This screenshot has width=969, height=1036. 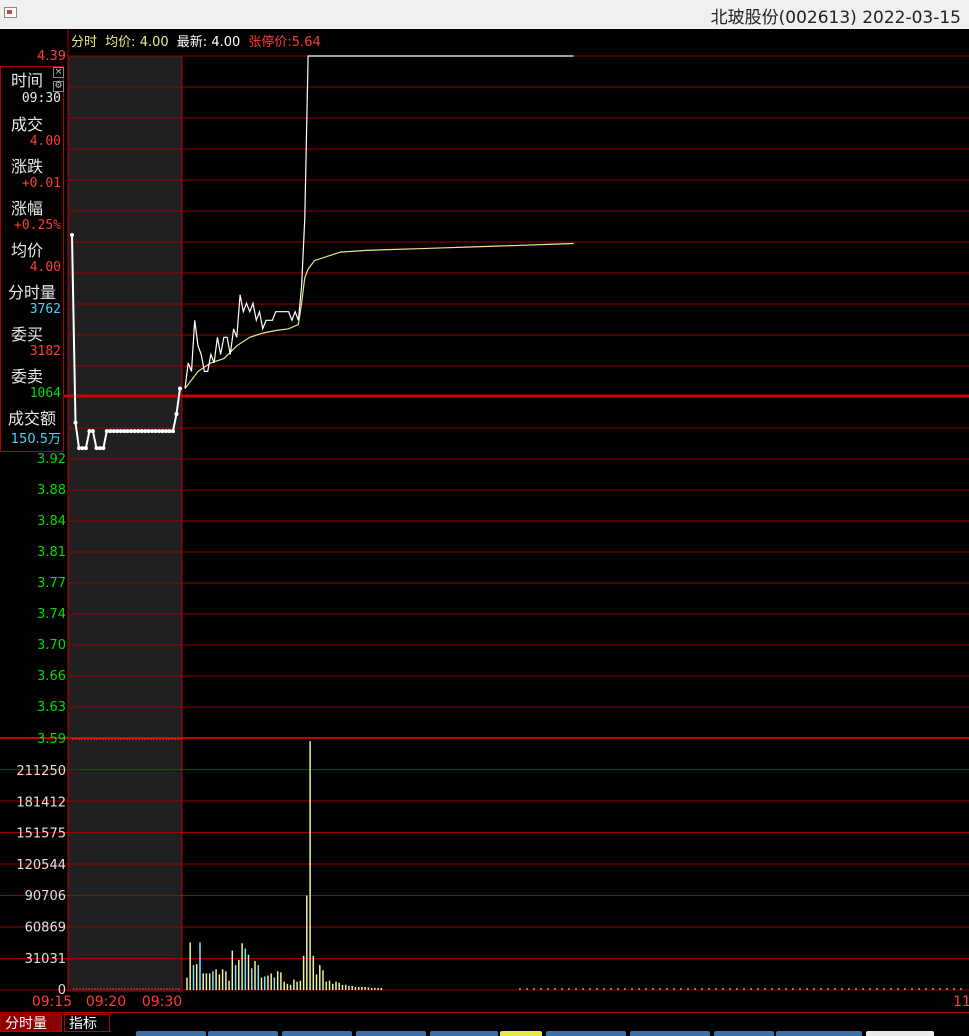 I want to click on avg-price-label: 均价, so click(x=26, y=250).